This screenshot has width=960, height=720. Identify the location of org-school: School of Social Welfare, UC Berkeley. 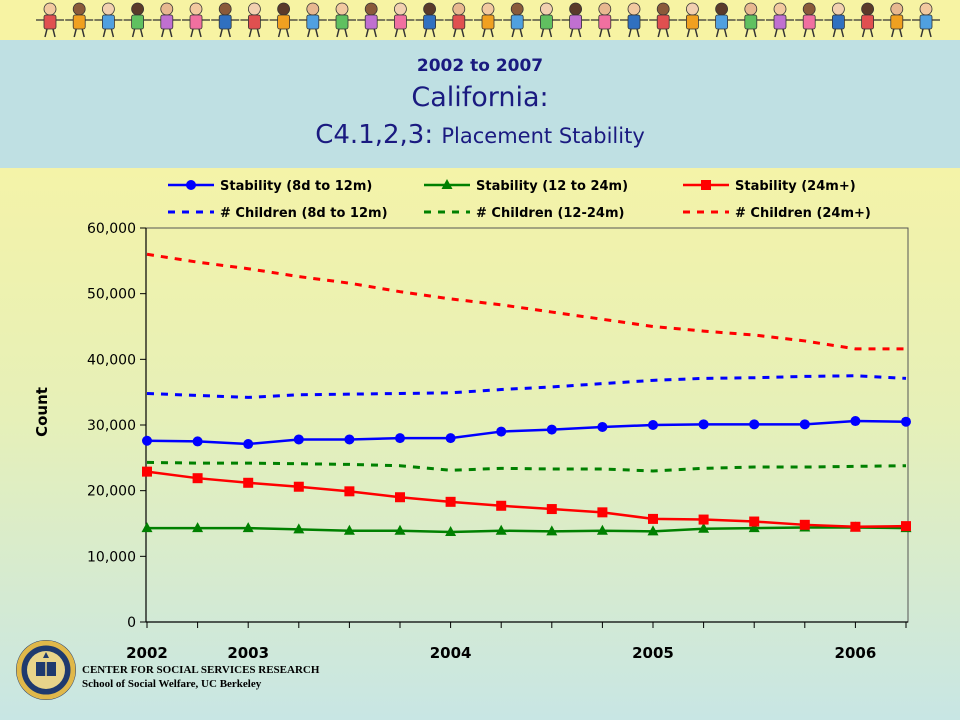
(172, 684).